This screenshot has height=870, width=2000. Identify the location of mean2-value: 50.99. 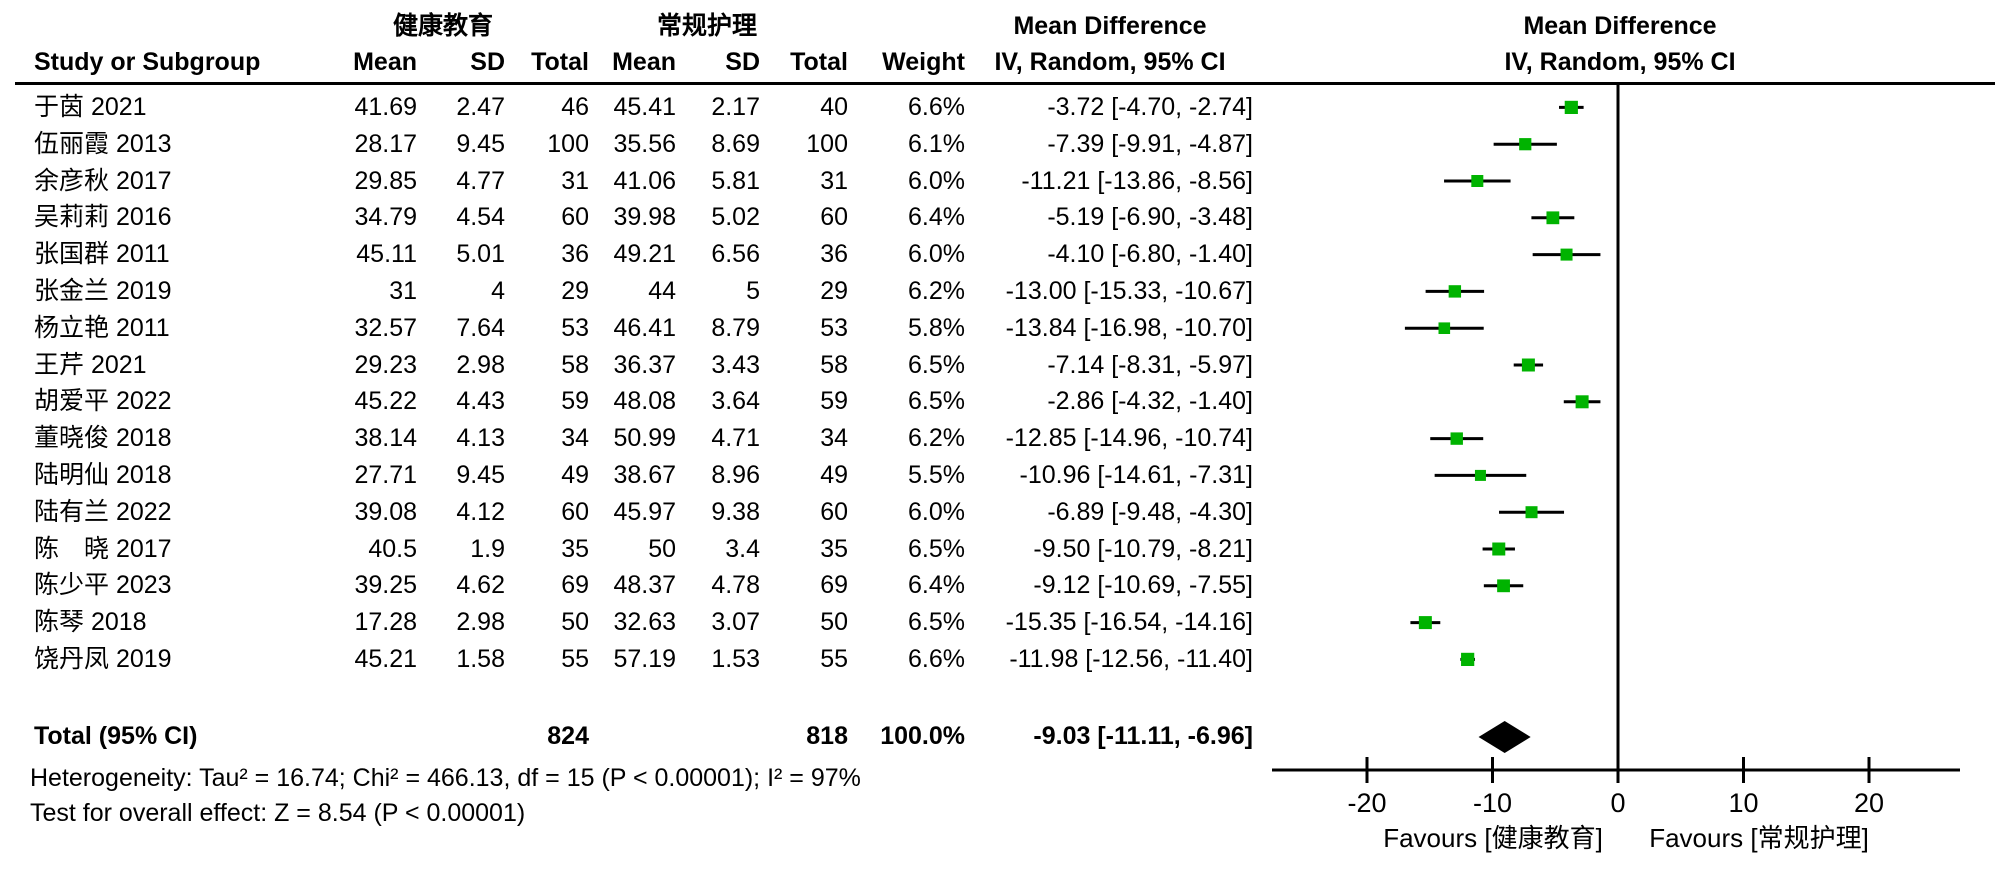
(644, 438).